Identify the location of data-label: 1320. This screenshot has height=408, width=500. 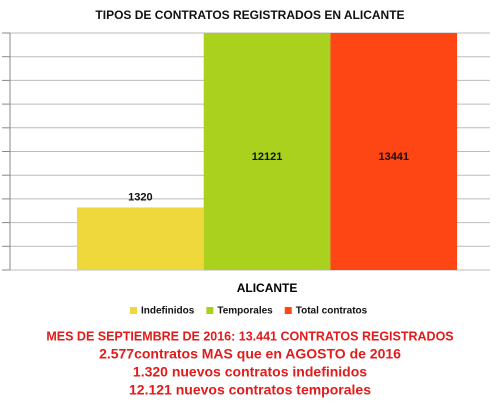
(140, 197).